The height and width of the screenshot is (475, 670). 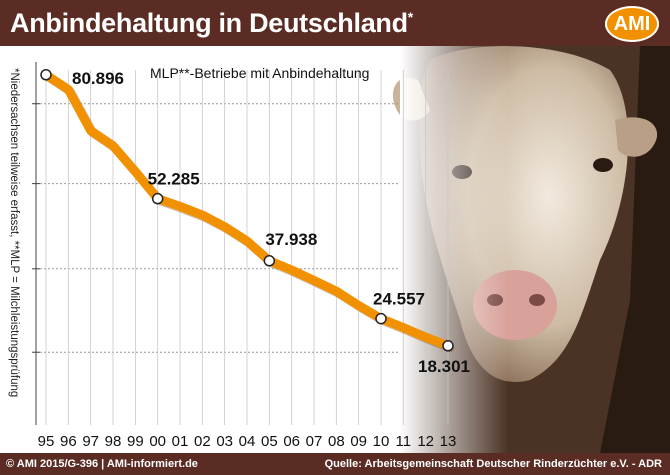 I want to click on x-tick-label: 00, so click(x=157, y=441).